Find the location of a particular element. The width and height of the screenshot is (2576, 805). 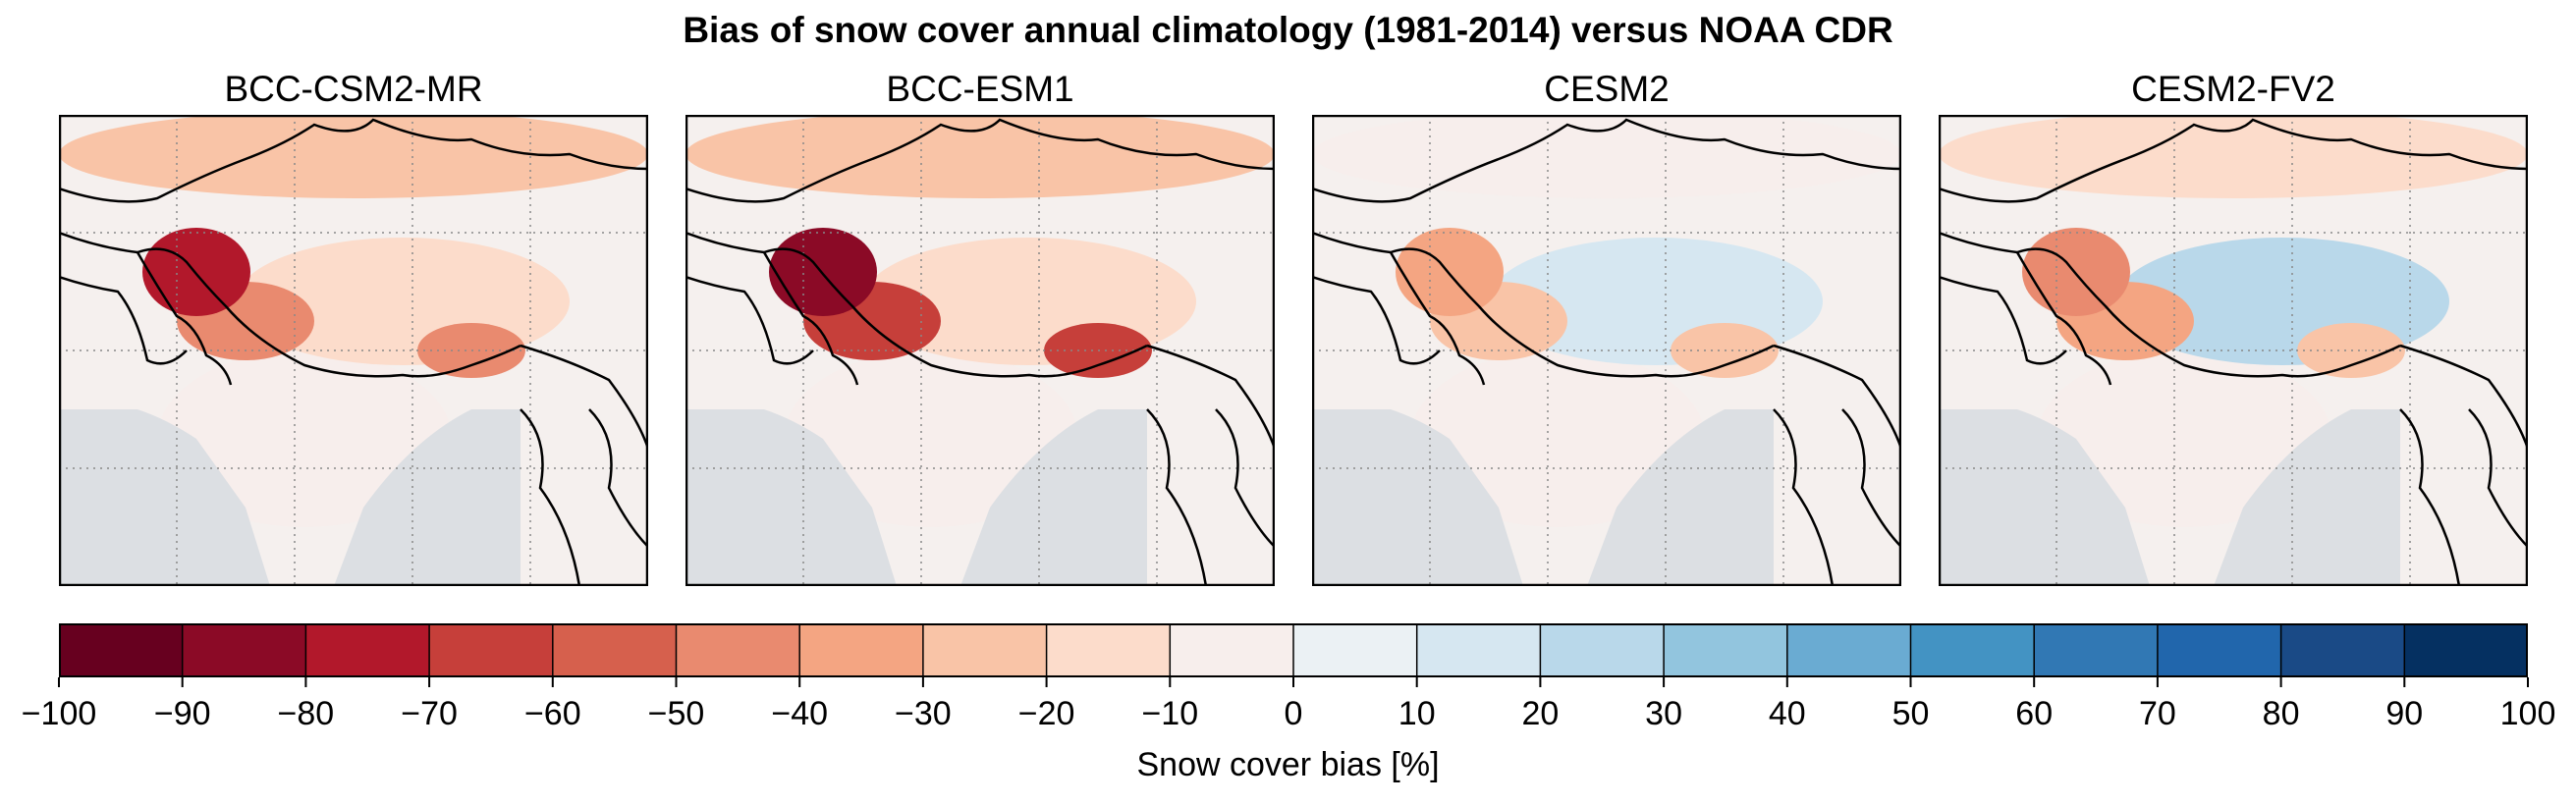

map-panel-cesm2 is located at coordinates (1607, 350).